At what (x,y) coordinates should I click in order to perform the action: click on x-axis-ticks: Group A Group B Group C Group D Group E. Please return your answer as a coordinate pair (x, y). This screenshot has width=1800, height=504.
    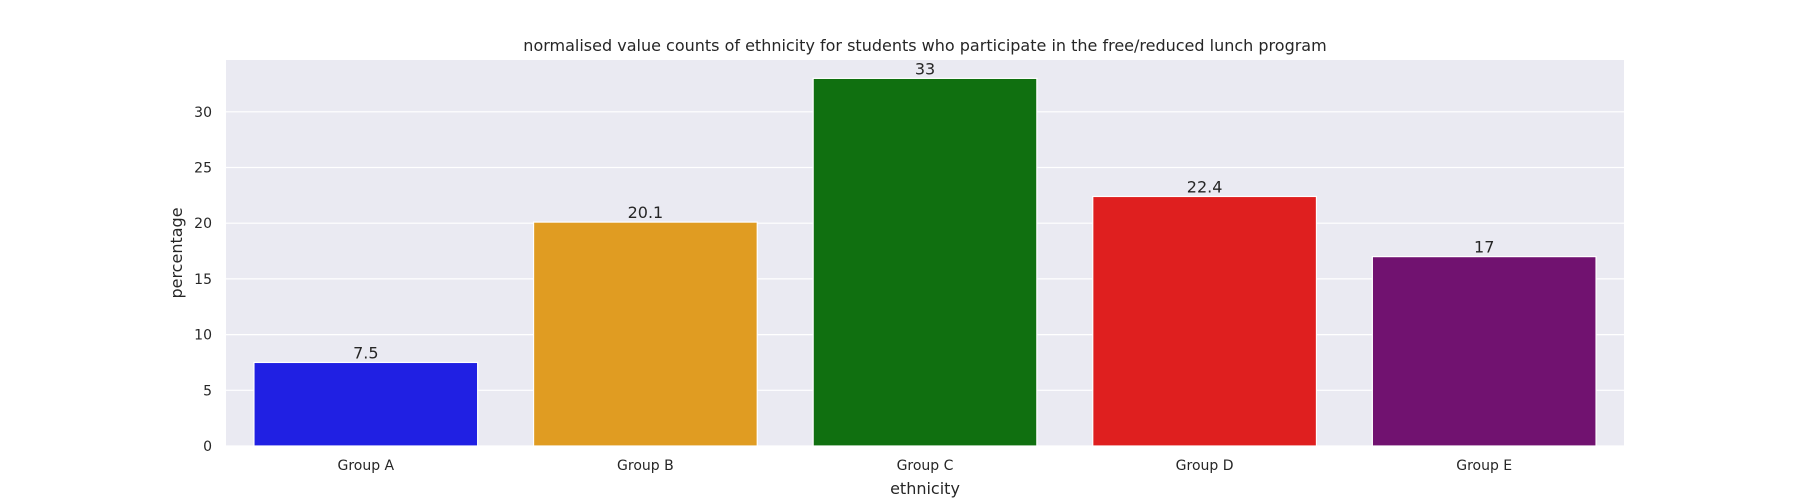
    Looking at the image, I should click on (924, 466).